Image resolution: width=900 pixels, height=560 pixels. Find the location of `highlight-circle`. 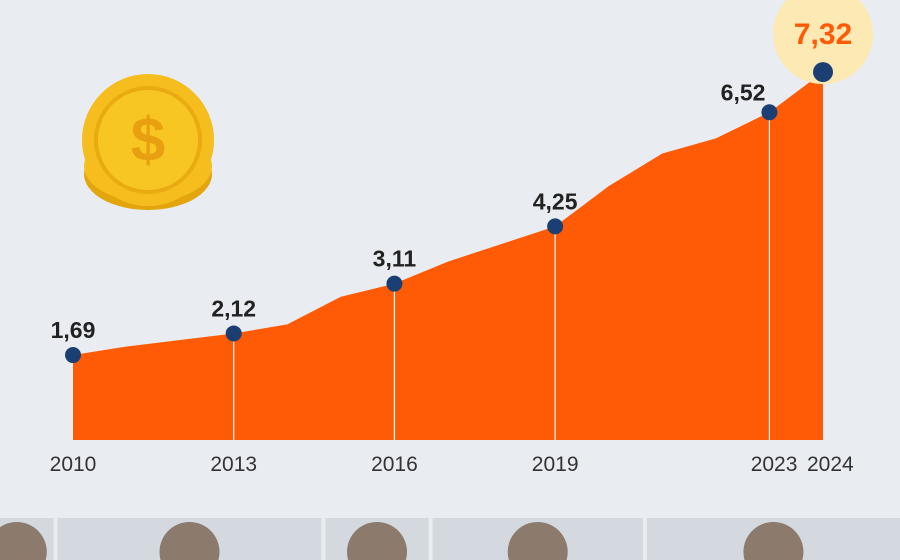

highlight-circle is located at coordinates (823, 42).